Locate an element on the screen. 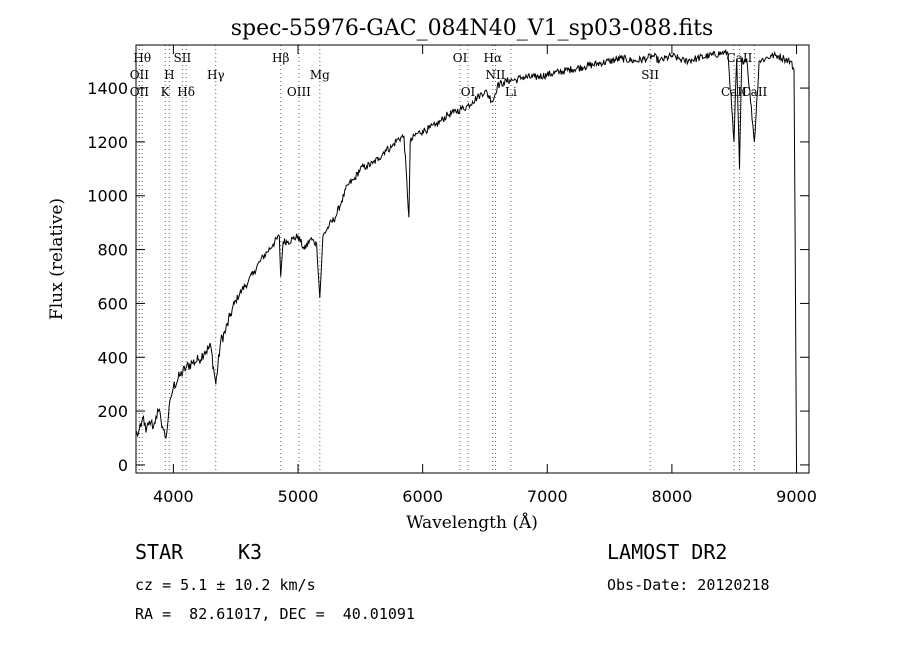 The height and width of the screenshot is (650, 900). x-tick-label: 9000 is located at coordinates (796, 496).